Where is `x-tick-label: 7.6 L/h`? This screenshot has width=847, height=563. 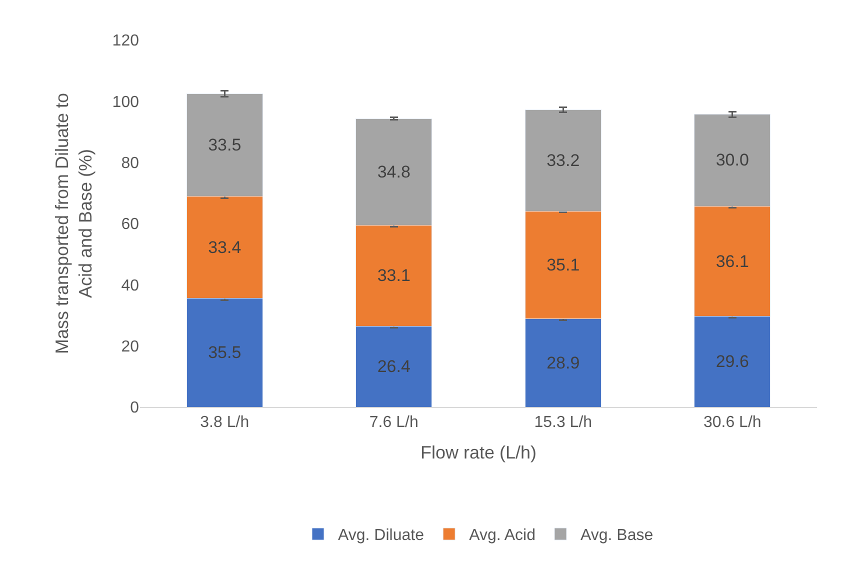
x-tick-label: 7.6 L/h is located at coordinates (393, 423).